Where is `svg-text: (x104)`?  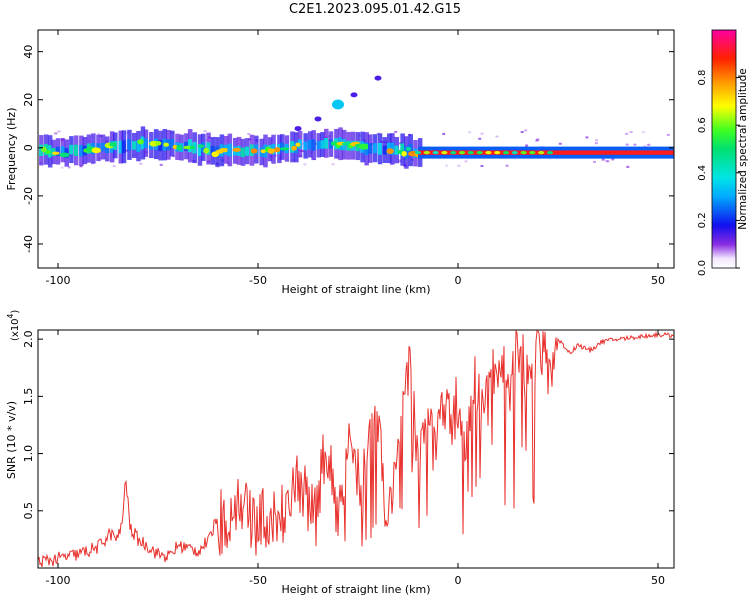 svg-text: (x104) is located at coordinates (13, 325).